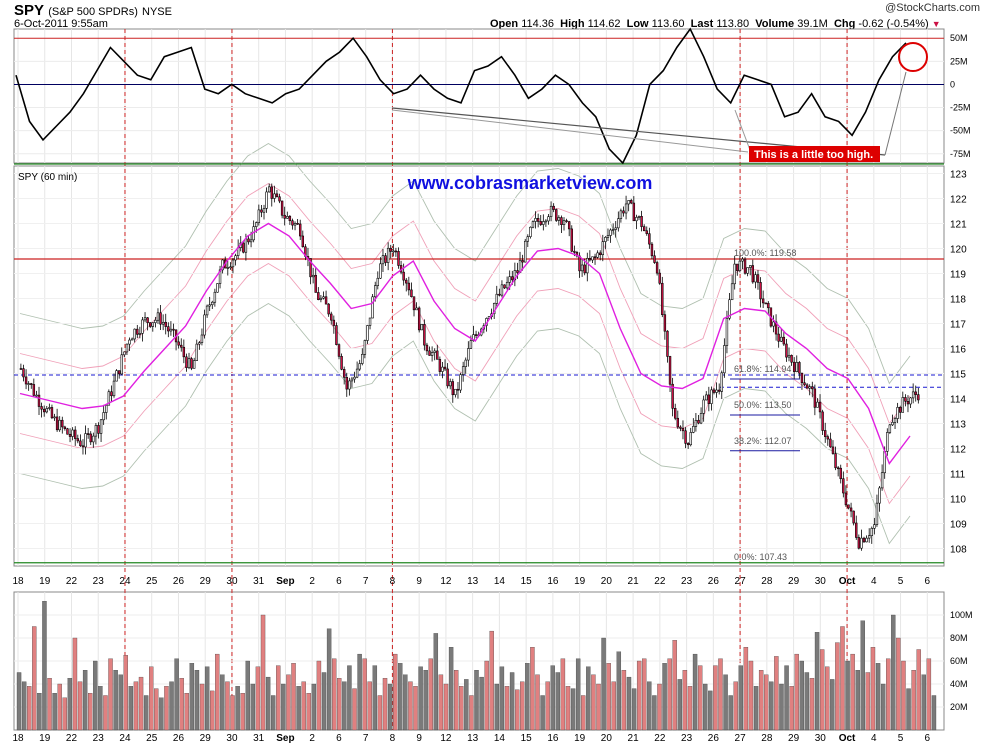 The height and width of the screenshot is (744, 990). I want to click on x-tick-label-bottom: 28, so click(767, 738).